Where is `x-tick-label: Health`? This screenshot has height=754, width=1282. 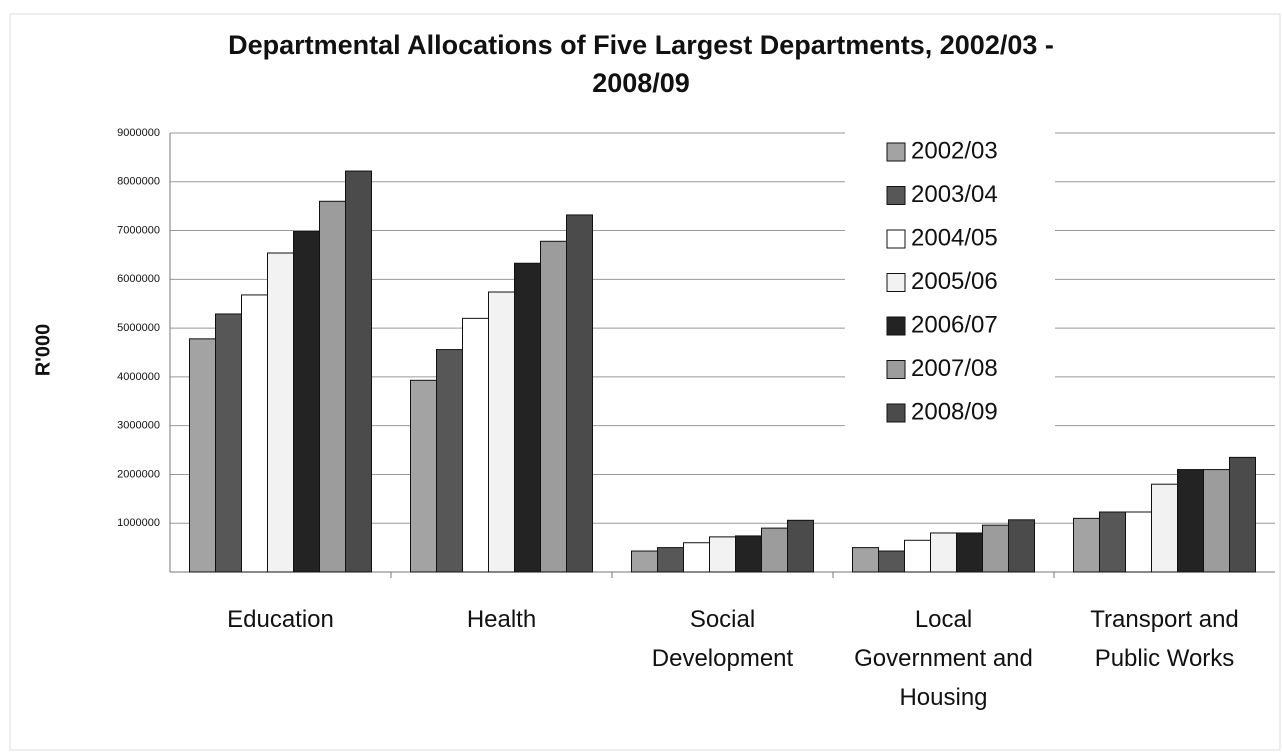 x-tick-label: Health is located at coordinates (501, 619).